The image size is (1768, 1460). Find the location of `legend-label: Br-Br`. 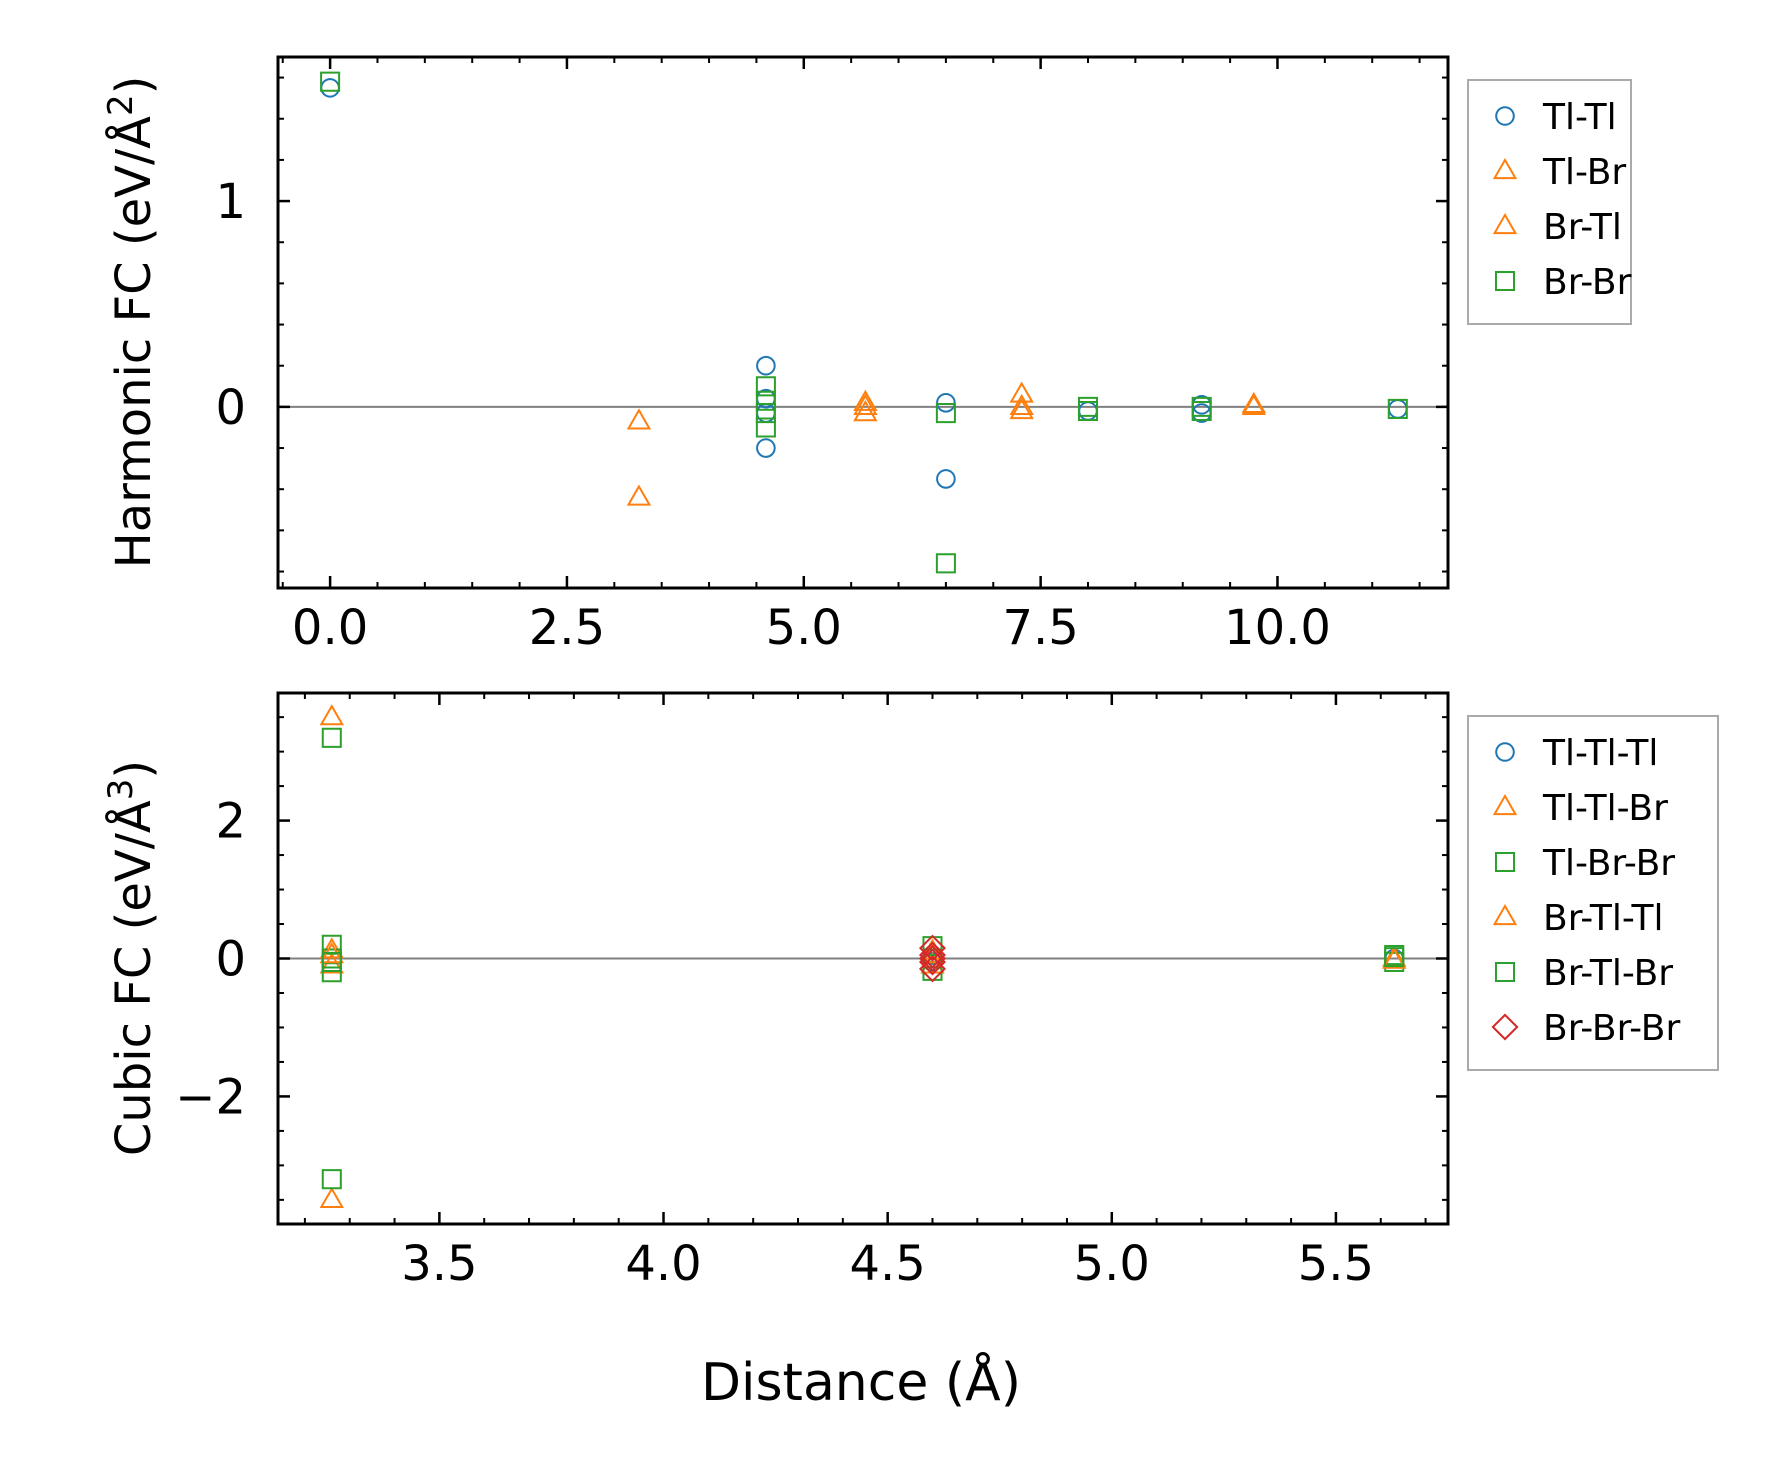

legend-label: Br-Br is located at coordinates (1587, 282).